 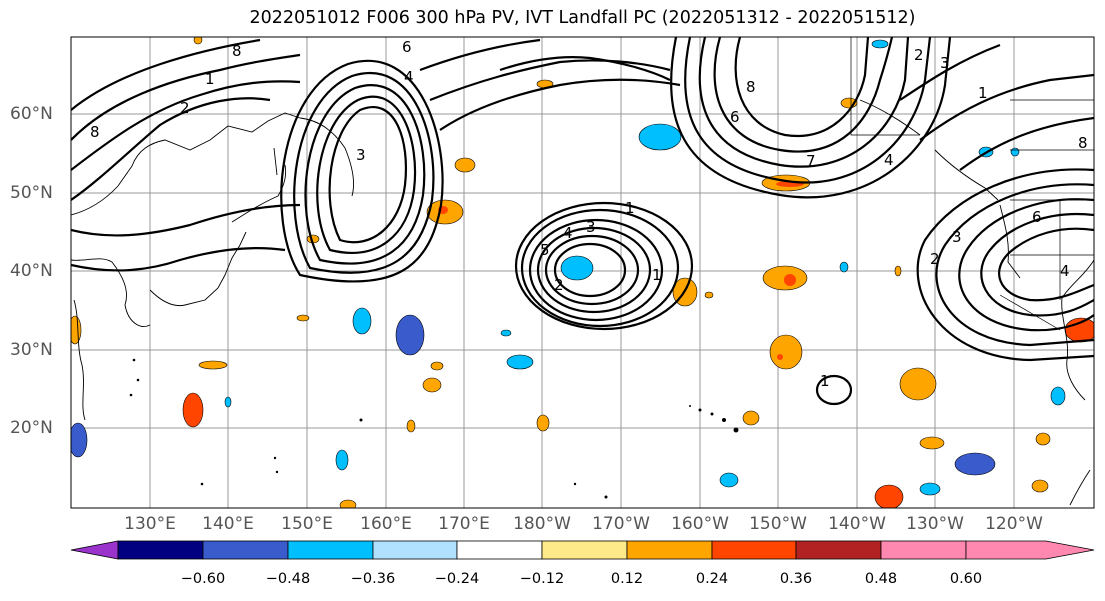 What do you see at coordinates (796, 579) in the screenshot?
I see `colorbar-tick-label: 0.36` at bounding box center [796, 579].